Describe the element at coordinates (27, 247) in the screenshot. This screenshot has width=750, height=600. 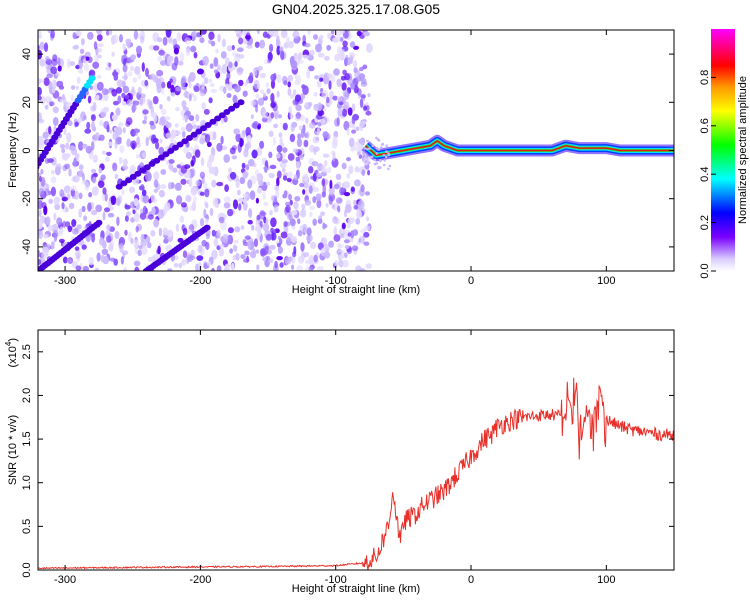
I see `y-tick-label: -40` at that location.